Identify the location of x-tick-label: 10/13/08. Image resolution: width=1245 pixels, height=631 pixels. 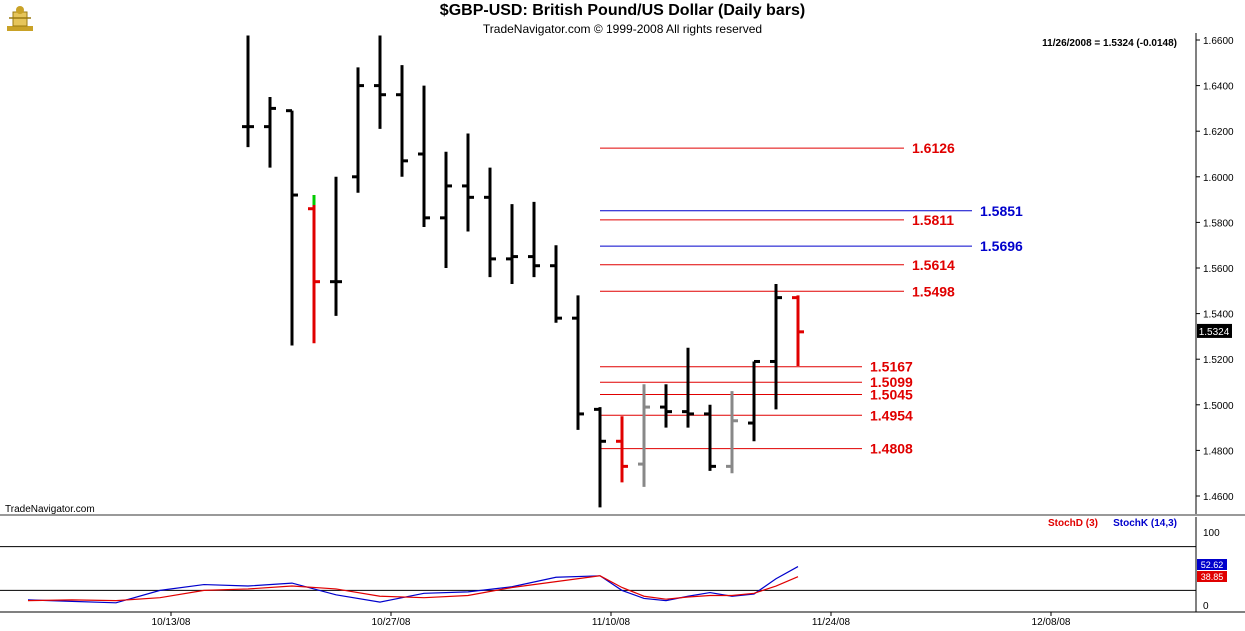
(171, 622).